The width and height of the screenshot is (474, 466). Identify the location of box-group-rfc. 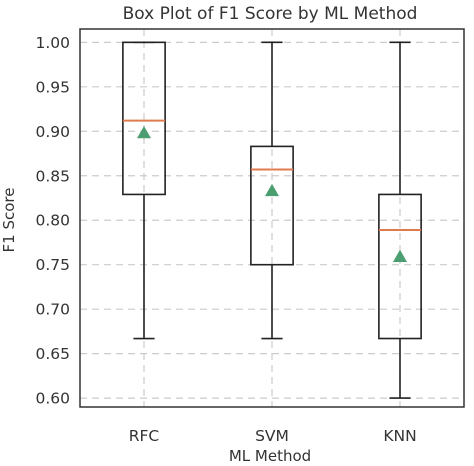
(144, 190).